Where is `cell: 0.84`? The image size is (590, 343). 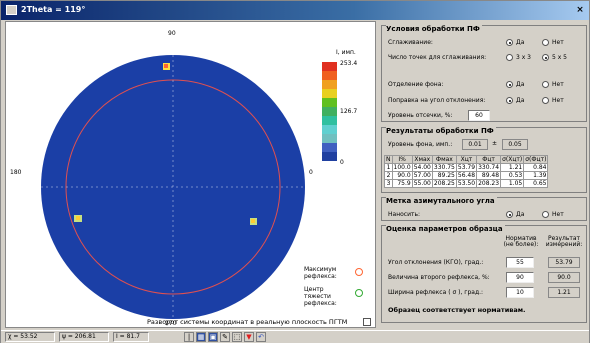
cell: 0.84 is located at coordinates (536, 167).